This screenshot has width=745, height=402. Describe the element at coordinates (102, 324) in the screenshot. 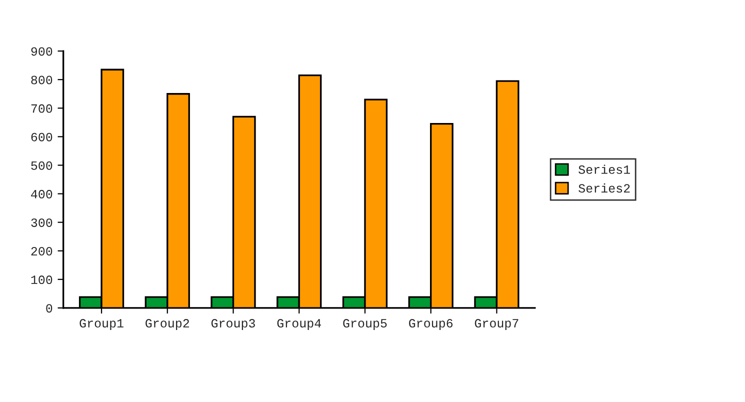

I see `x-tick-label: Group1` at that location.